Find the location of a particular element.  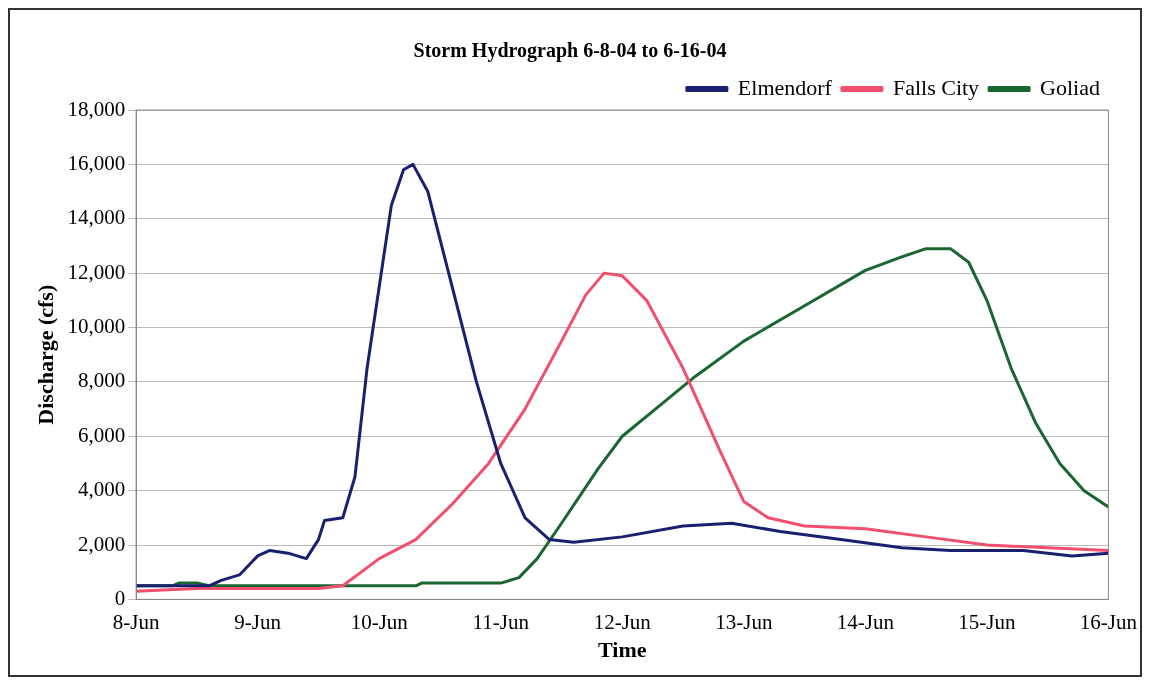

y-tick-label: 0 is located at coordinates (120, 597).